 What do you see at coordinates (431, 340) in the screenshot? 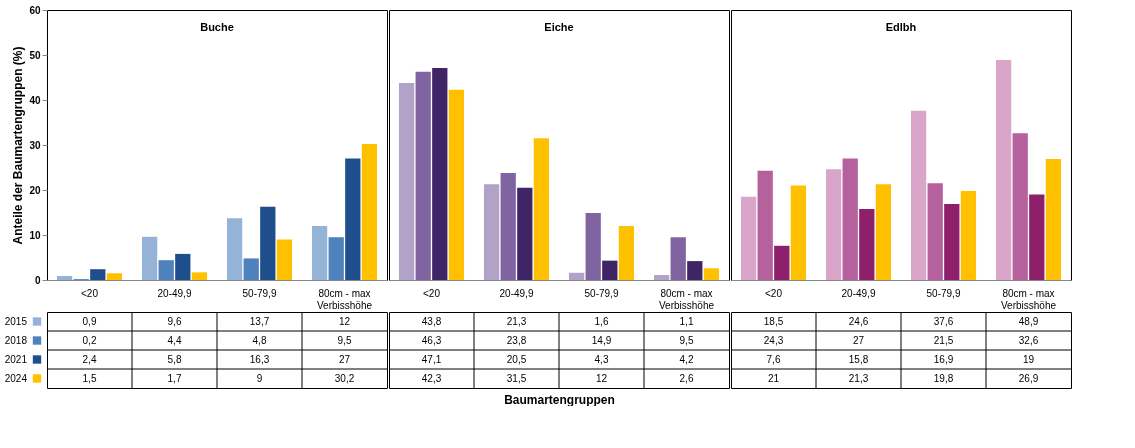
I see `data-label: 46,3` at bounding box center [431, 340].